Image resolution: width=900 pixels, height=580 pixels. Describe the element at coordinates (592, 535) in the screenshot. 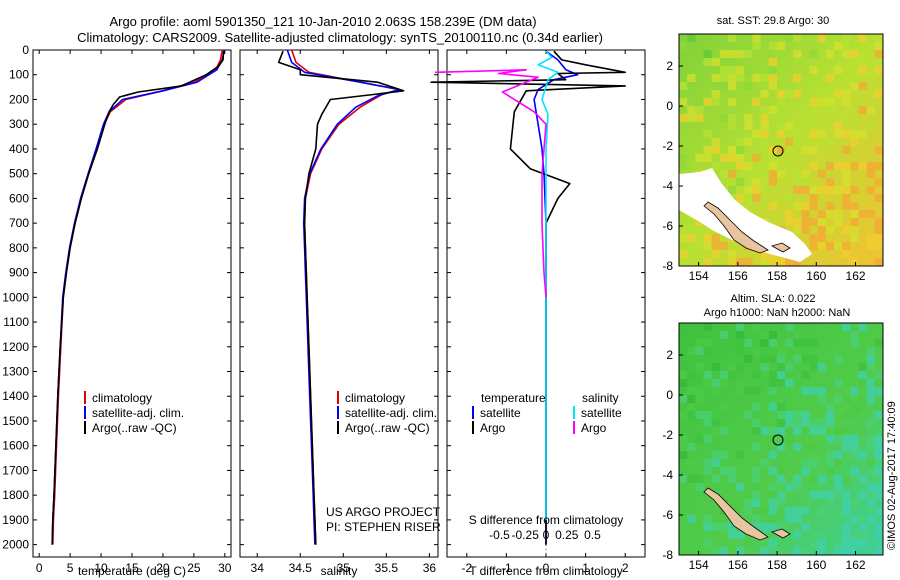

I see `s-diff-tick-label: 0.5` at that location.